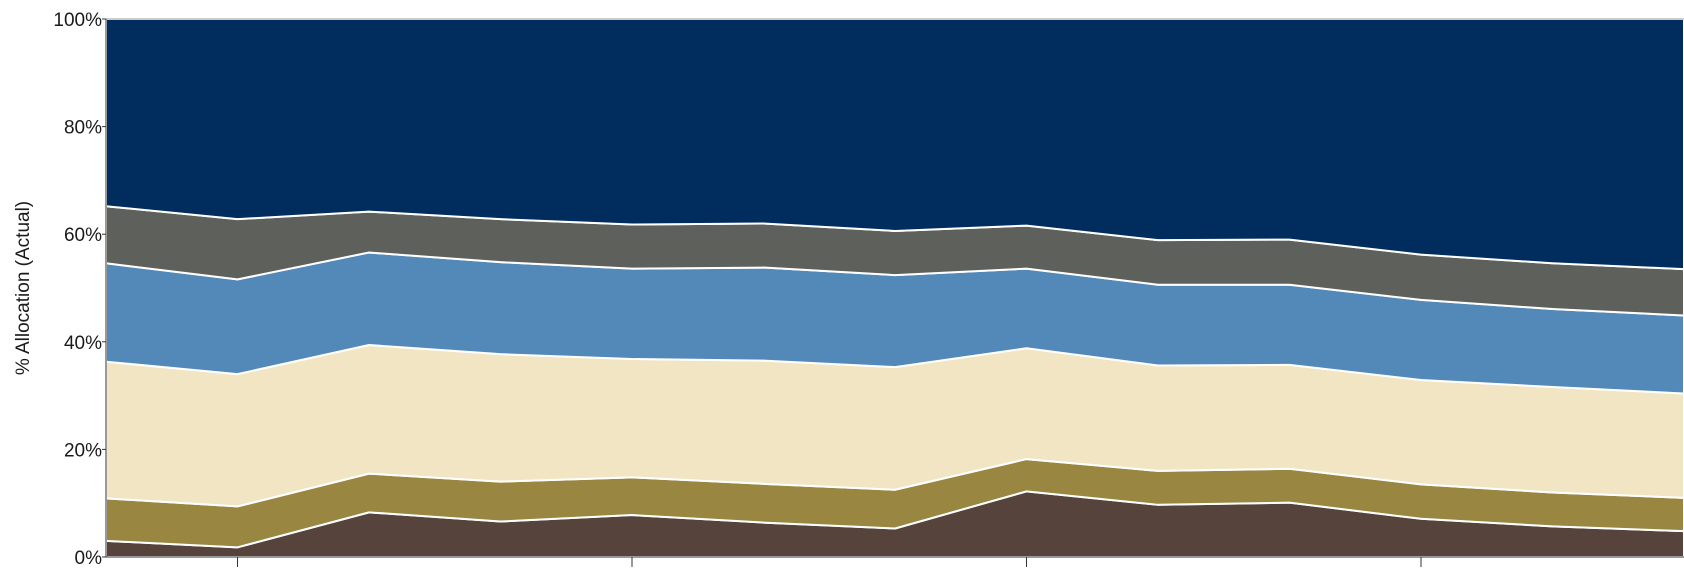 The image size is (1684, 569). What do you see at coordinates (83, 450) in the screenshot?
I see `y-tick-label: 20%` at bounding box center [83, 450].